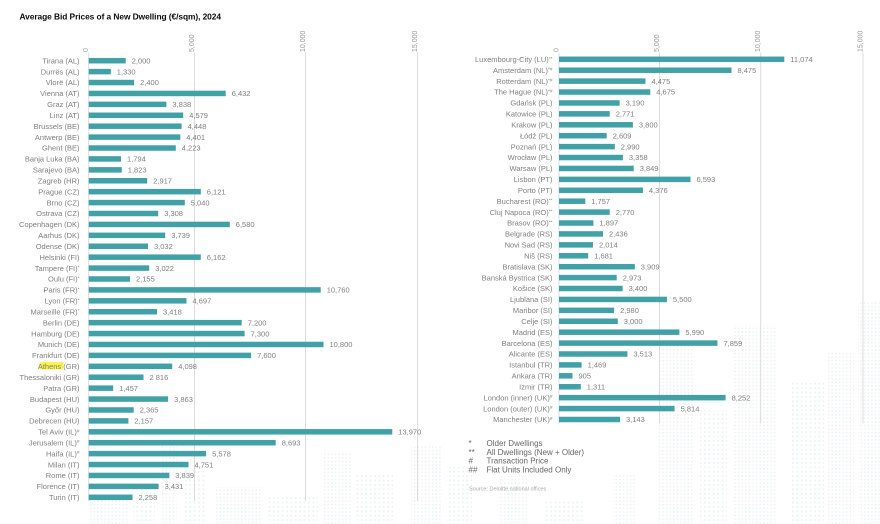  I want to click on svg-text: Florence (IT), so click(58, 486).